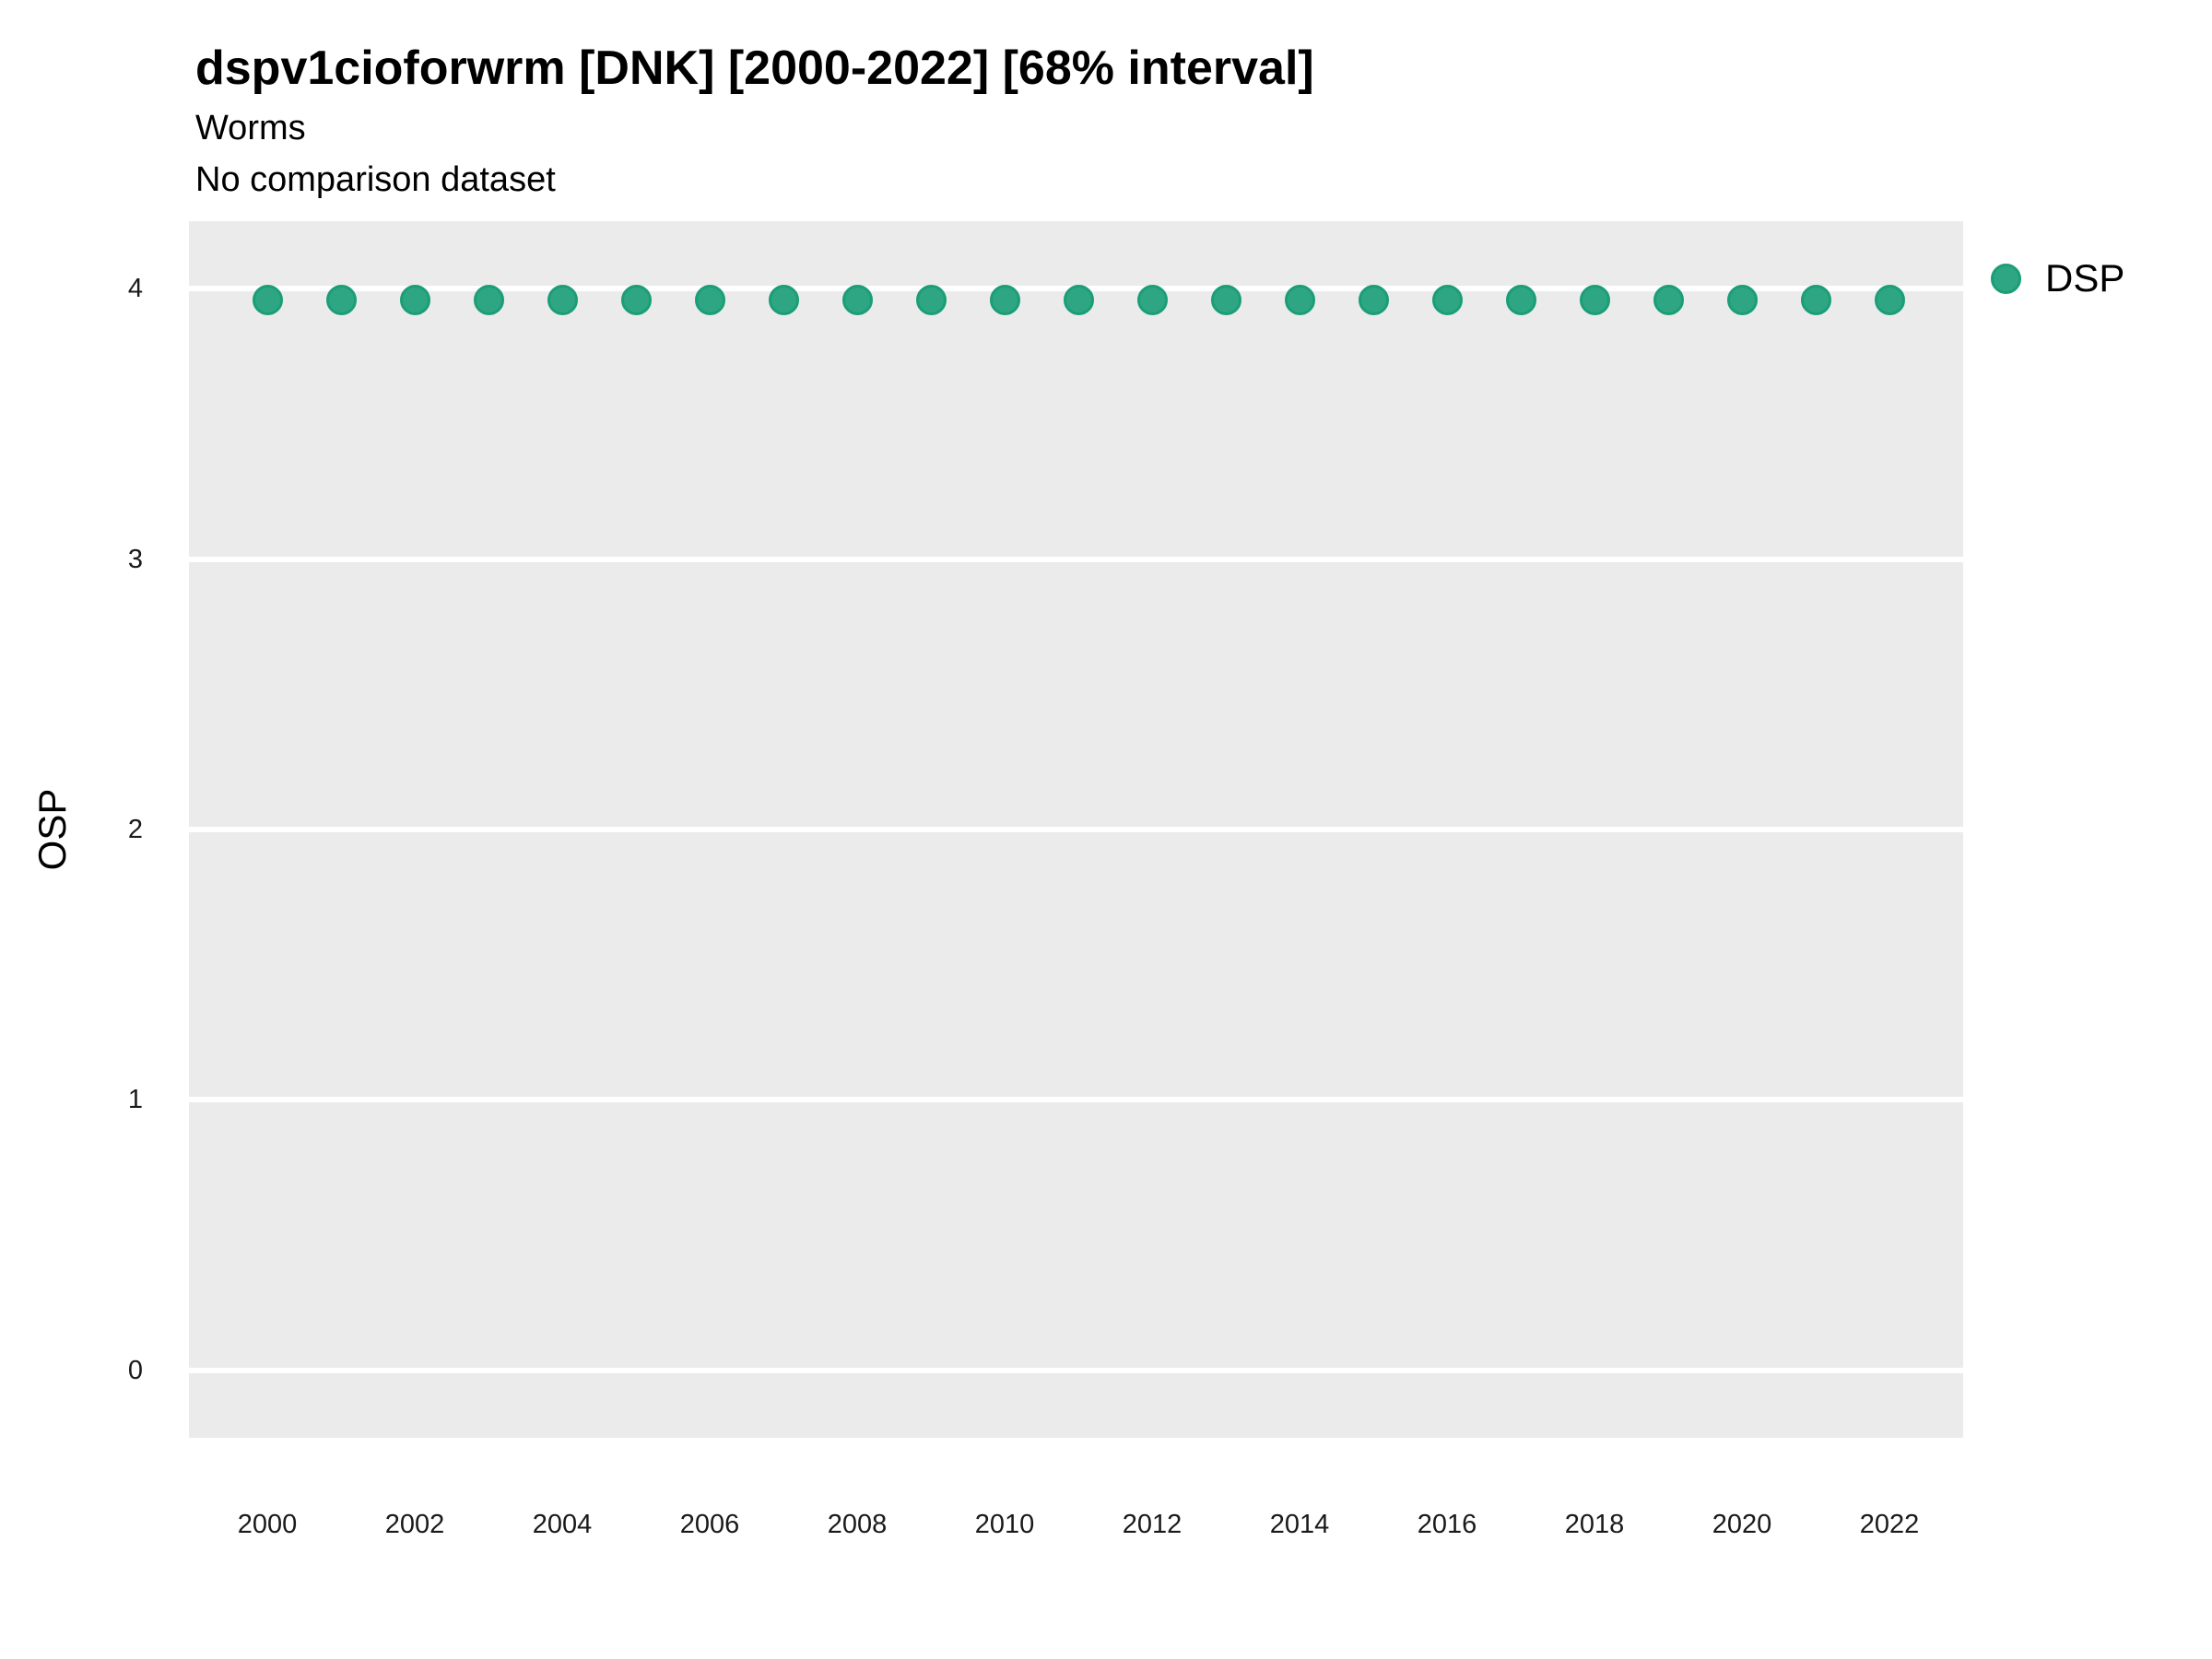  I want to click on comparison-note: No comparison dataset, so click(375, 179).